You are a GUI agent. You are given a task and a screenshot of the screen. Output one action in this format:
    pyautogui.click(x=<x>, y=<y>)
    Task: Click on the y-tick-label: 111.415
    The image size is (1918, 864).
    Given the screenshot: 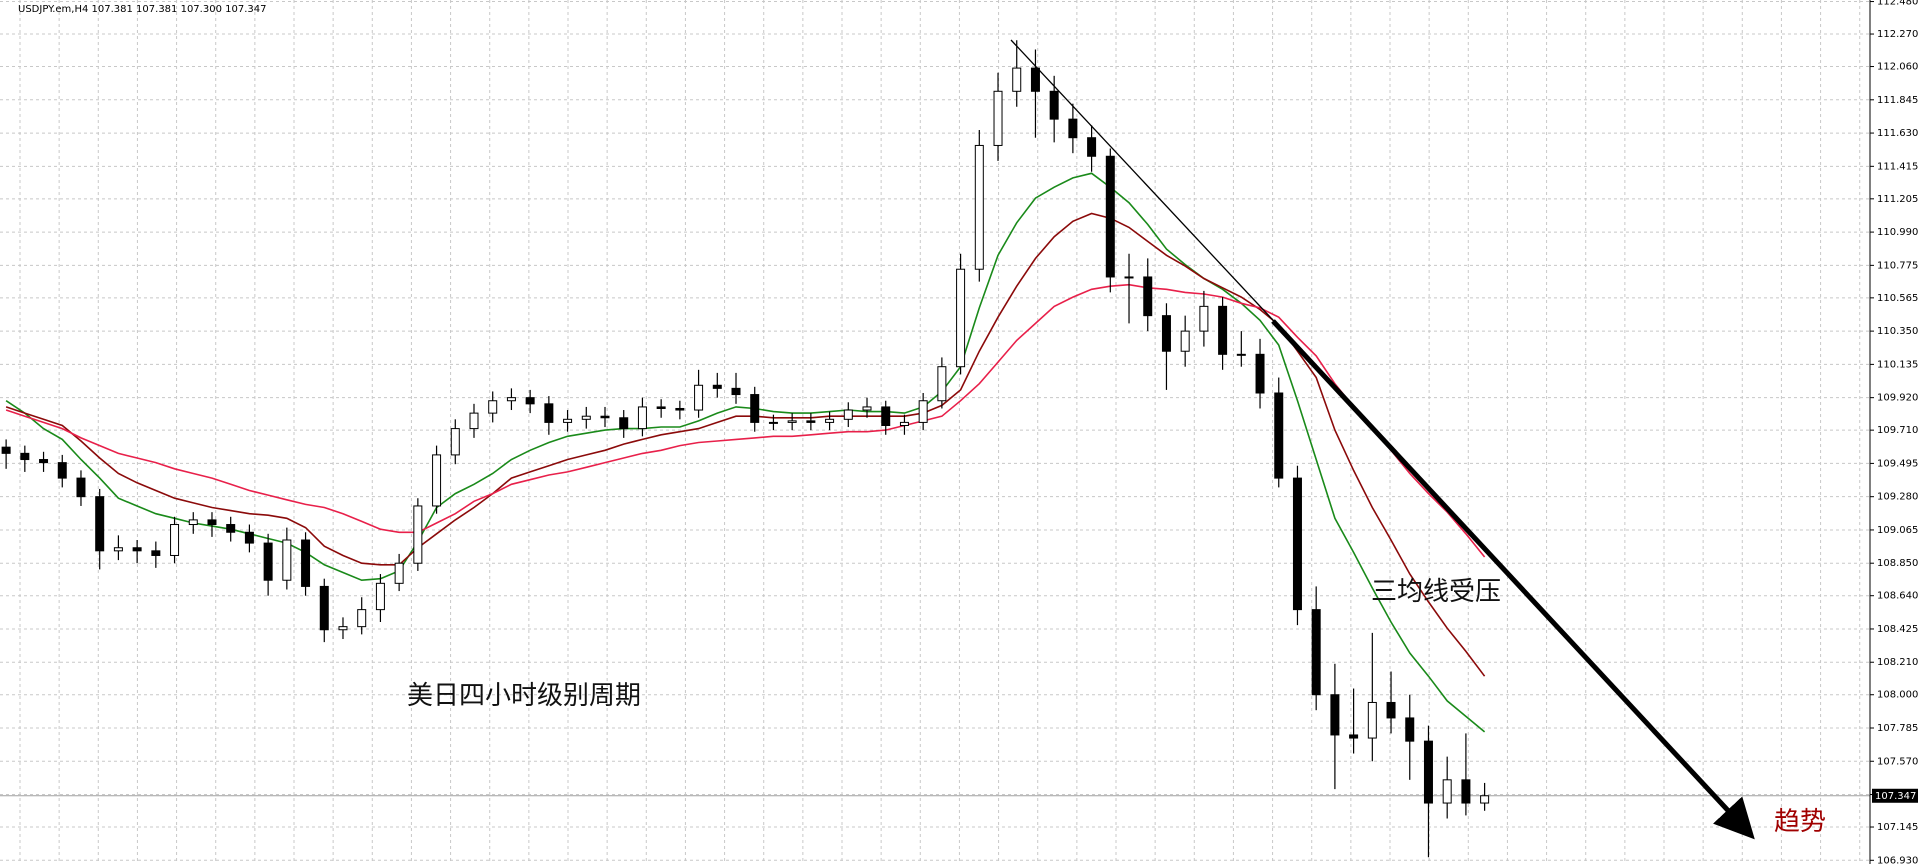 What is the action you would take?
    pyautogui.click(x=1897, y=166)
    